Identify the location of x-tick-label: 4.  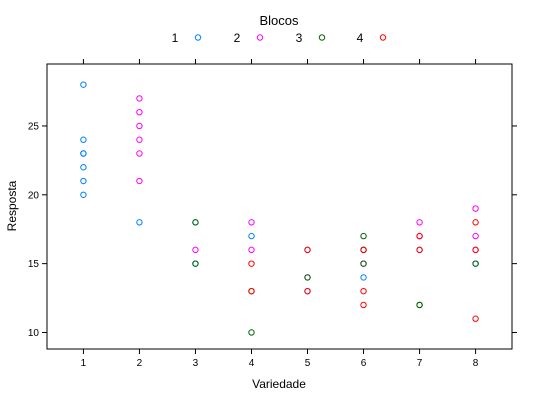
(252, 363).